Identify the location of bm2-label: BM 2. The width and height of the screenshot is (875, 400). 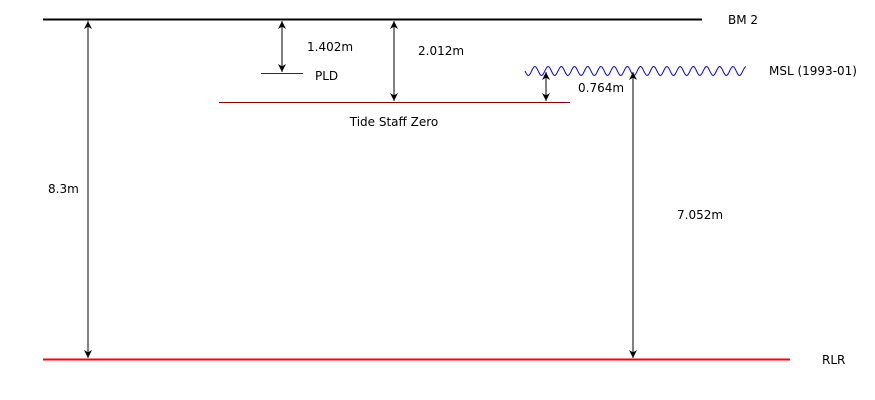
(743, 20).